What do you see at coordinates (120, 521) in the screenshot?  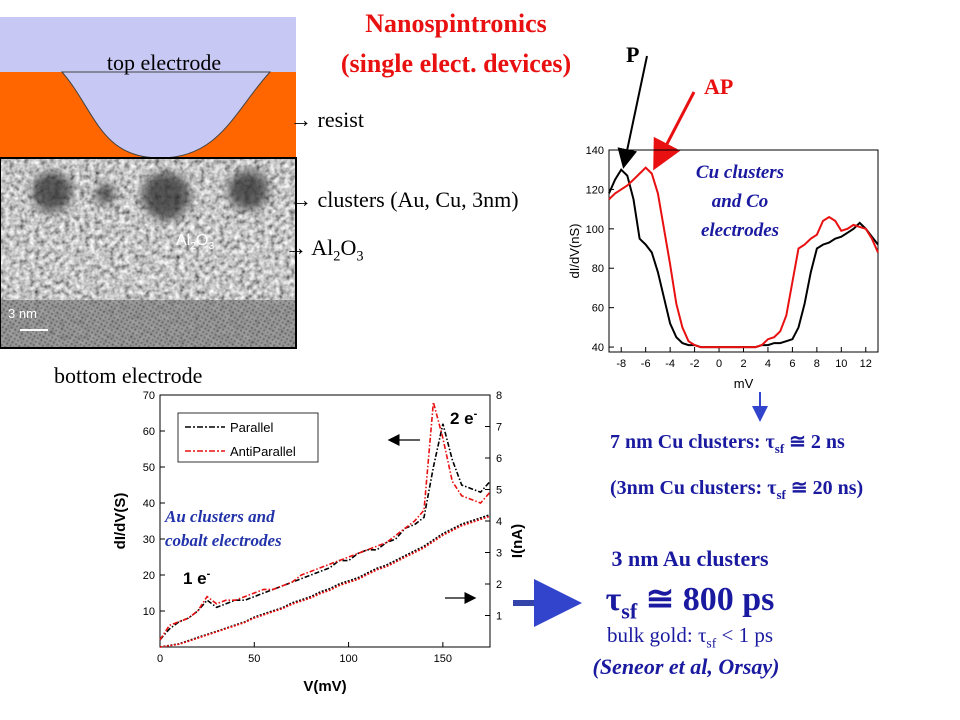 I see `y-axis-label: dI/dV(S)` at bounding box center [120, 521].